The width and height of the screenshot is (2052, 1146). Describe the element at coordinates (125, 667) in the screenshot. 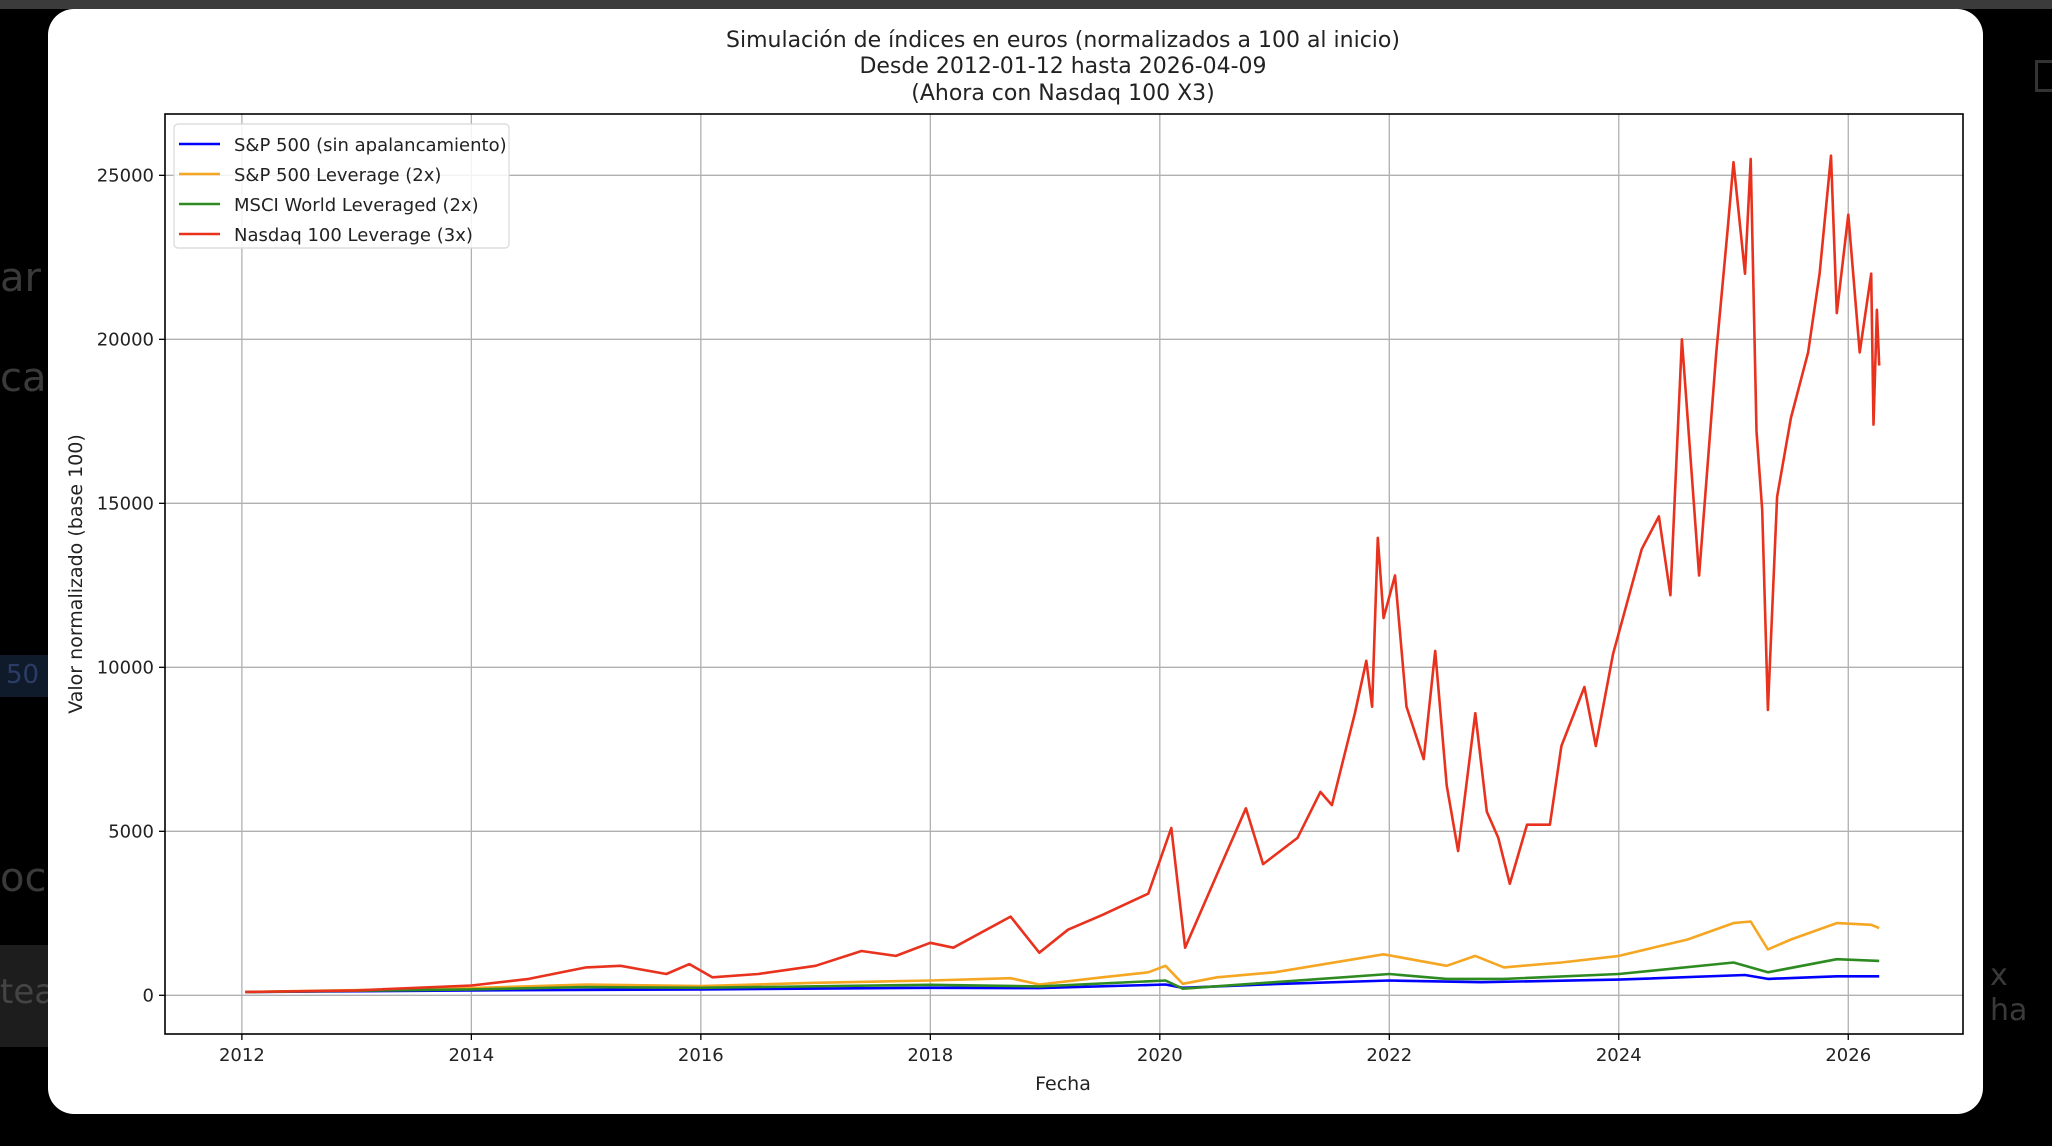

I see `y-tick-label: 10000` at that location.